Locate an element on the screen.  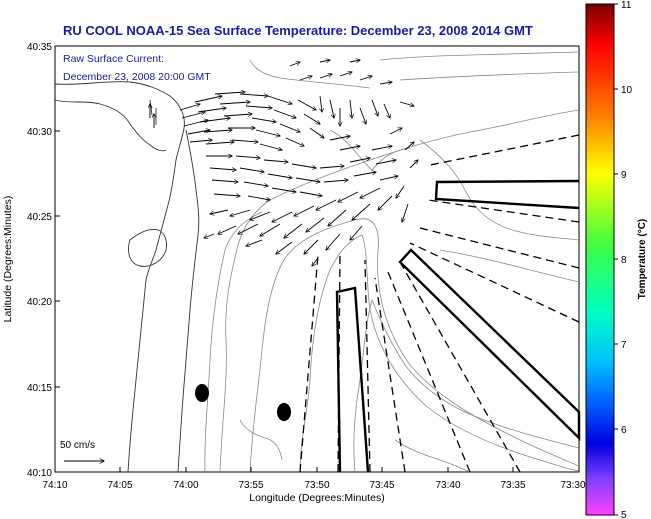
x-tick-label: 73:45 is located at coordinates (381, 485).